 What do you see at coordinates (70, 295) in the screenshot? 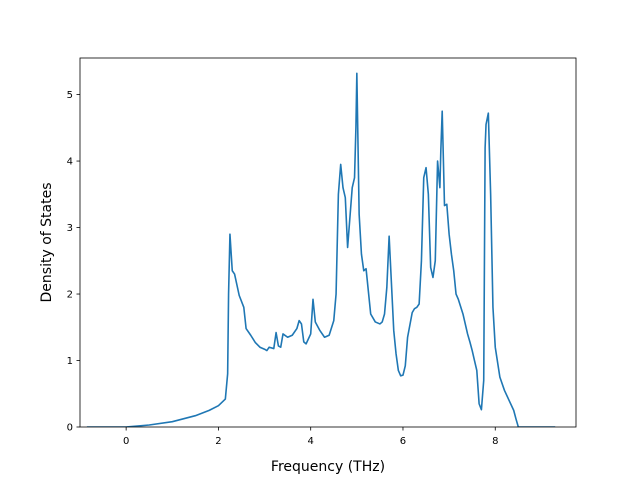
I see `y-tick-label: 2` at bounding box center [70, 295].